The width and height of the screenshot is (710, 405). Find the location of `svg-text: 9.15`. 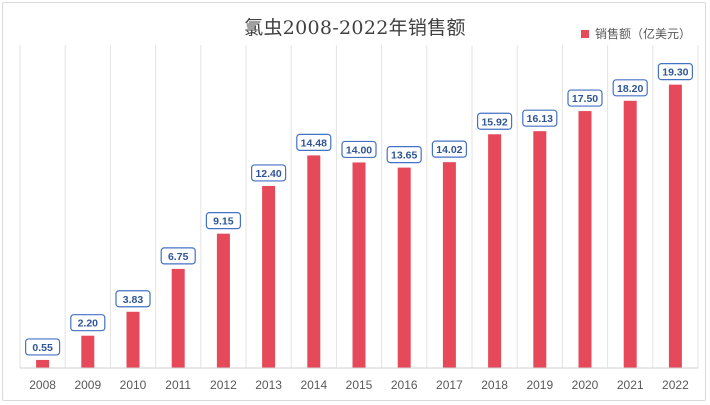

svg-text: 9.15 is located at coordinates (223, 222).